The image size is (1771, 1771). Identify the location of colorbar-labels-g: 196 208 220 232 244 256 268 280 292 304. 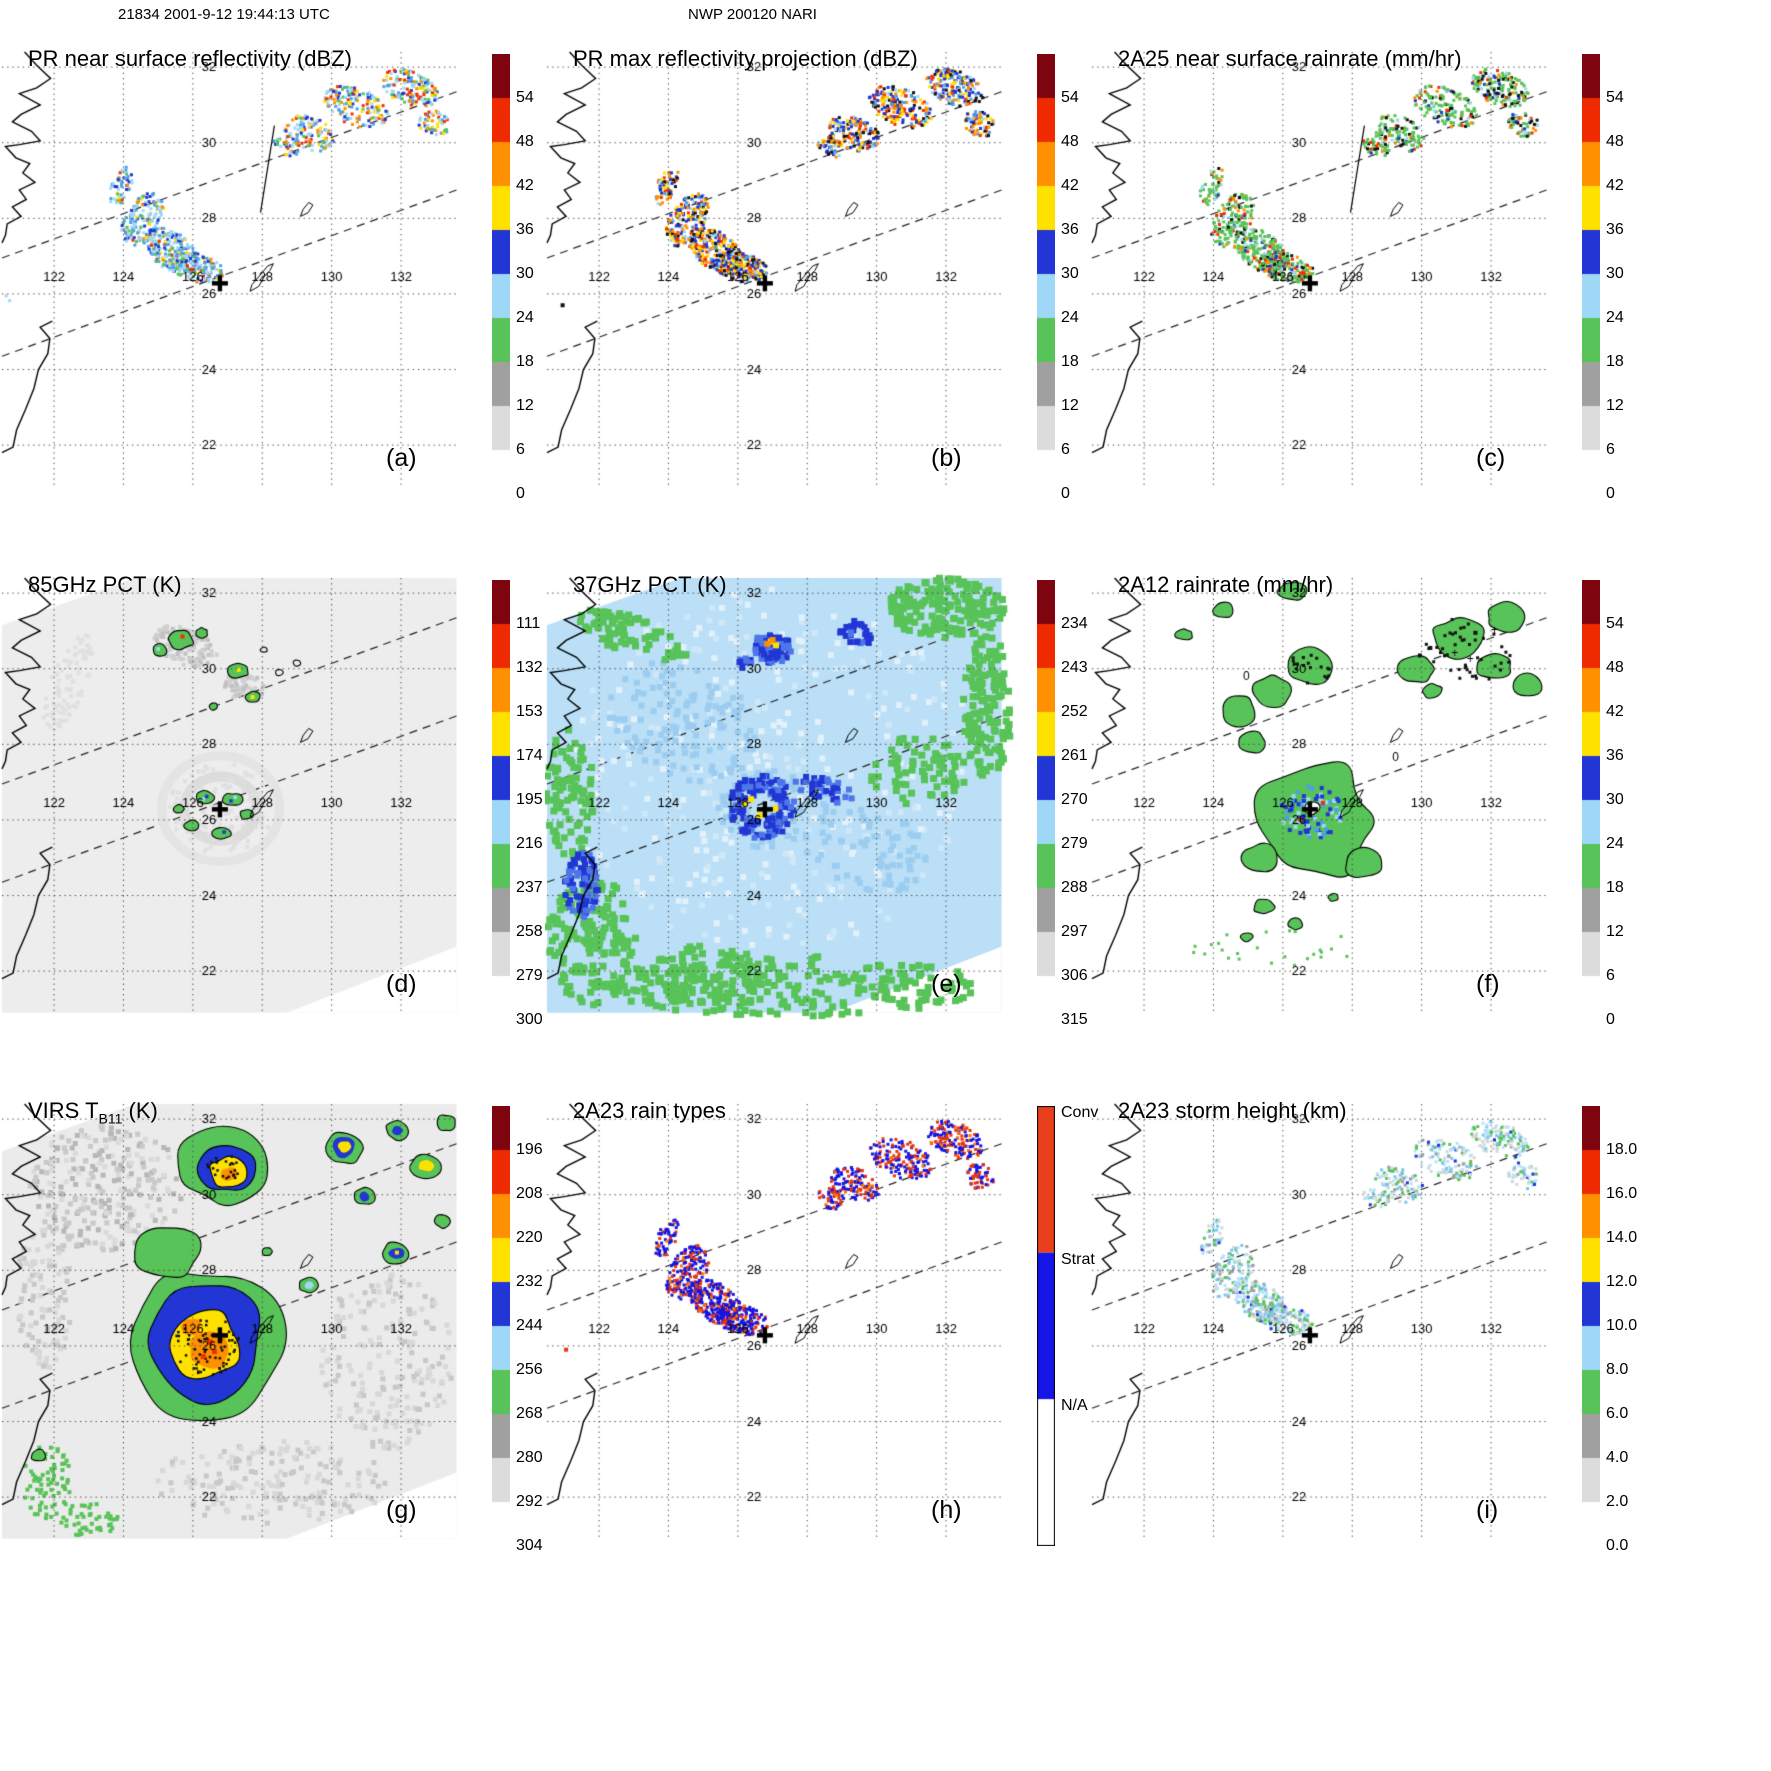
(552, 1337).